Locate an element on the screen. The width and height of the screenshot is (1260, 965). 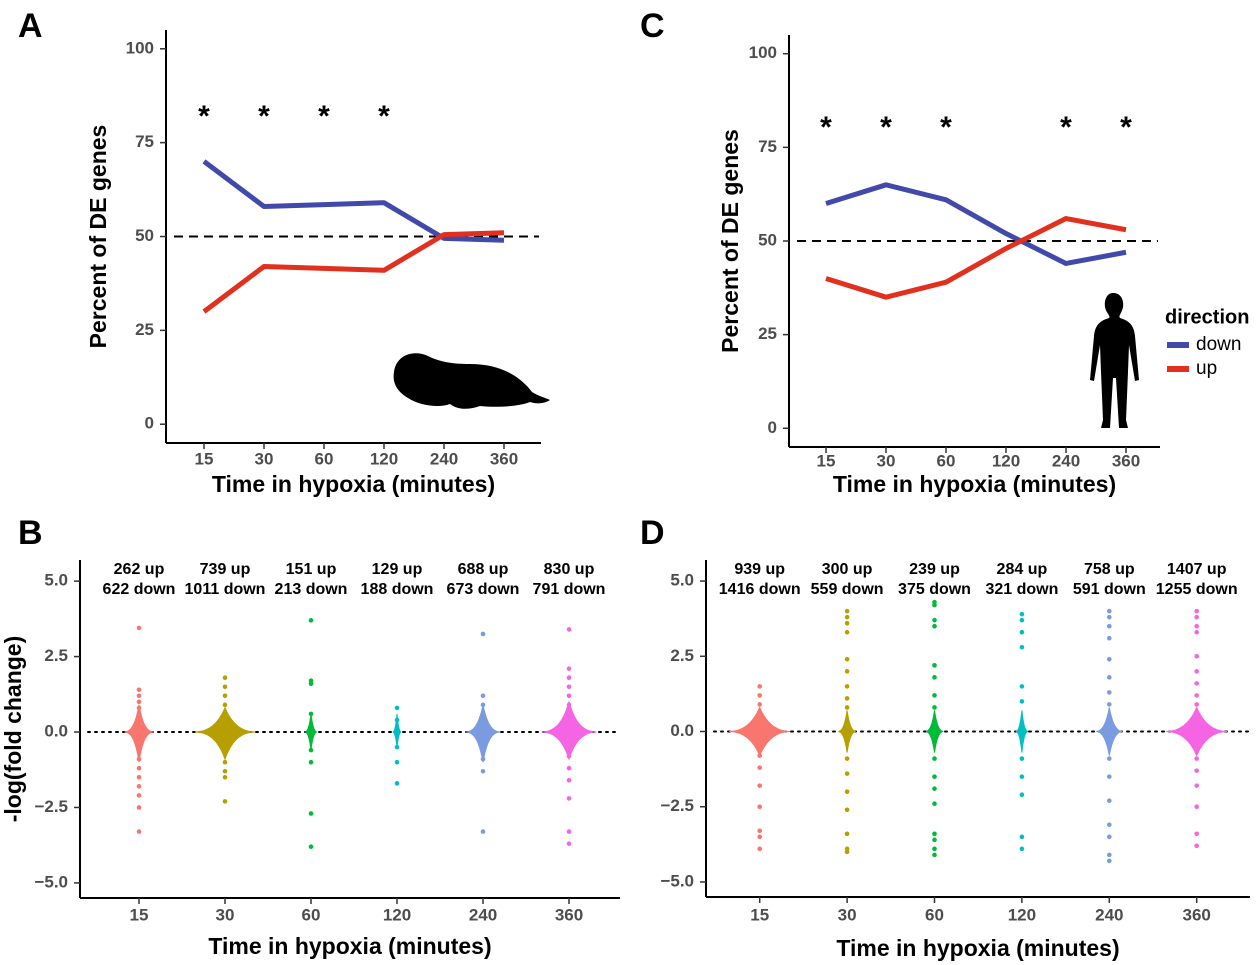
count-annotation: 758 up is located at coordinates (1109, 569).